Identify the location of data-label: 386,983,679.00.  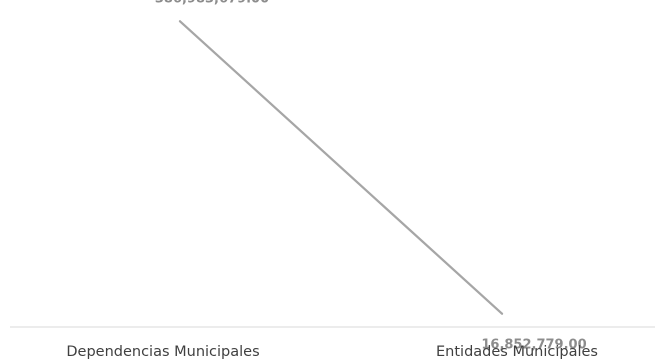
(212, 3).